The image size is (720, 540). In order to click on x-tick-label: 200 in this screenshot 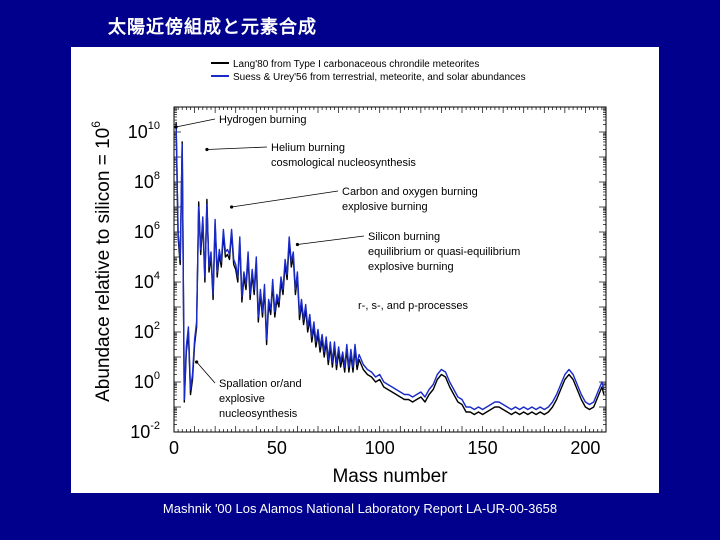, I will do `click(585, 448)`.